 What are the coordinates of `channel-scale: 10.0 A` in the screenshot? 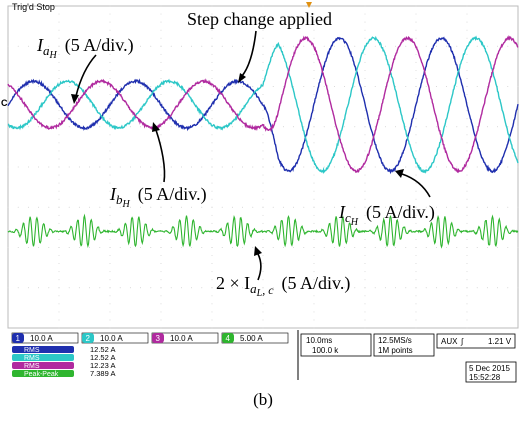 It's located at (111, 338).